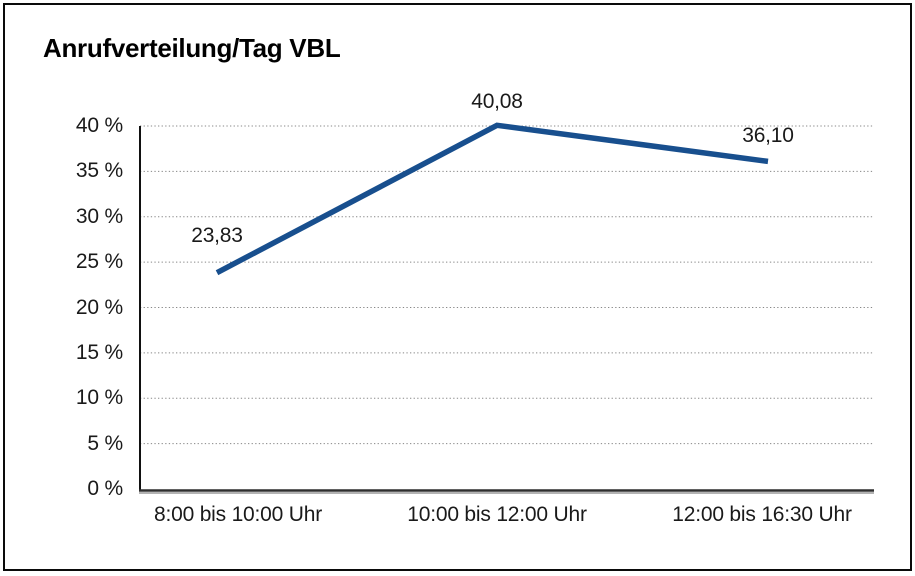 Image resolution: width=915 pixels, height=576 pixels. Describe the element at coordinates (99, 171) in the screenshot. I see `y-tick-label: 35 %` at that location.